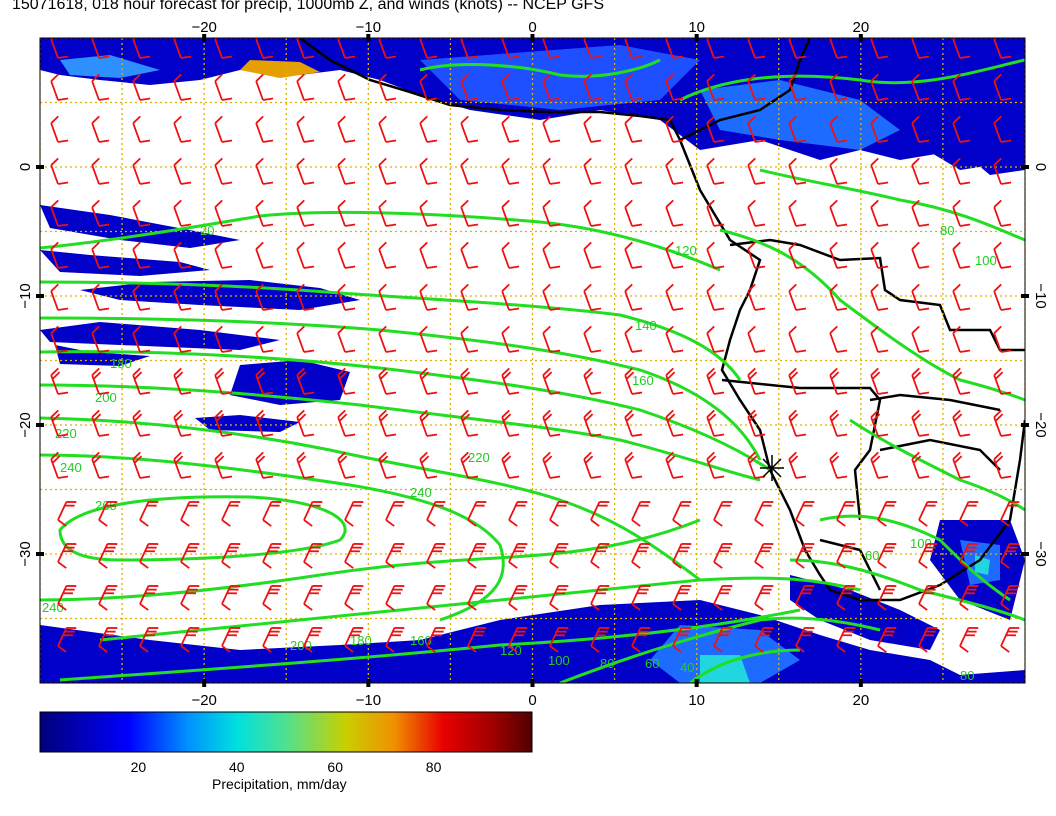 This screenshot has width=1056, height=816. What do you see at coordinates (607, 663) in the screenshot?
I see `contour-label: 80` at bounding box center [607, 663].